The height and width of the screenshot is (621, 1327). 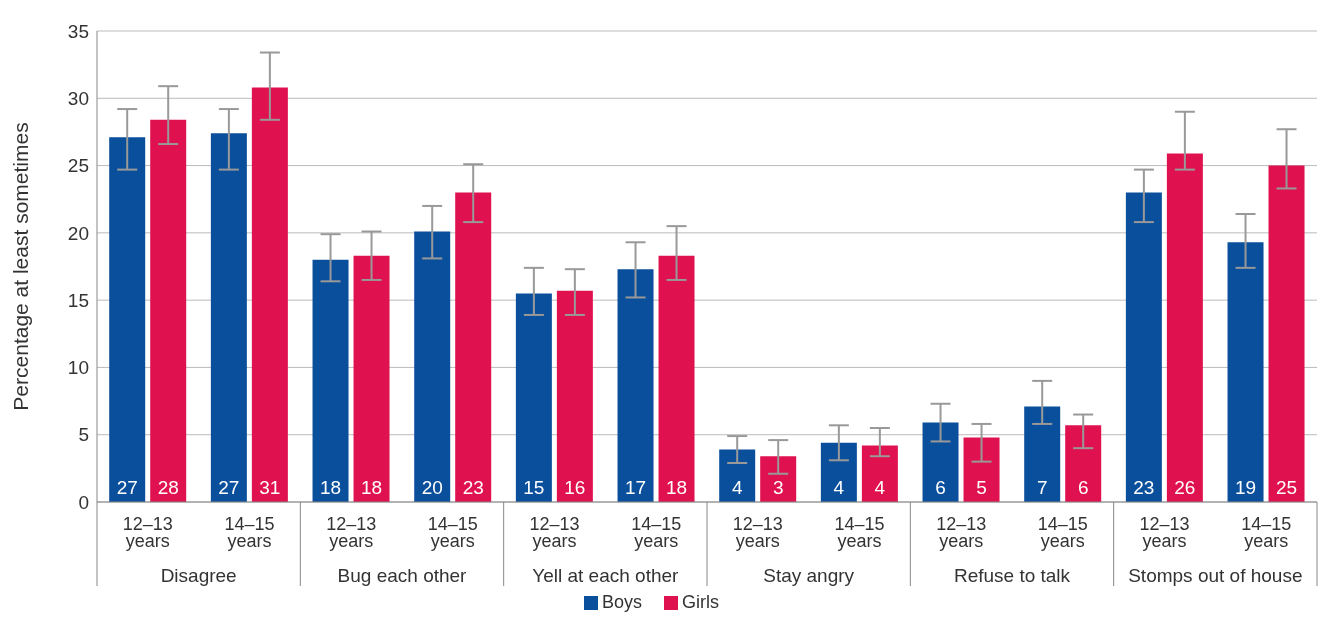 What do you see at coordinates (575, 487) in the screenshot?
I see `data-label: 16` at bounding box center [575, 487].